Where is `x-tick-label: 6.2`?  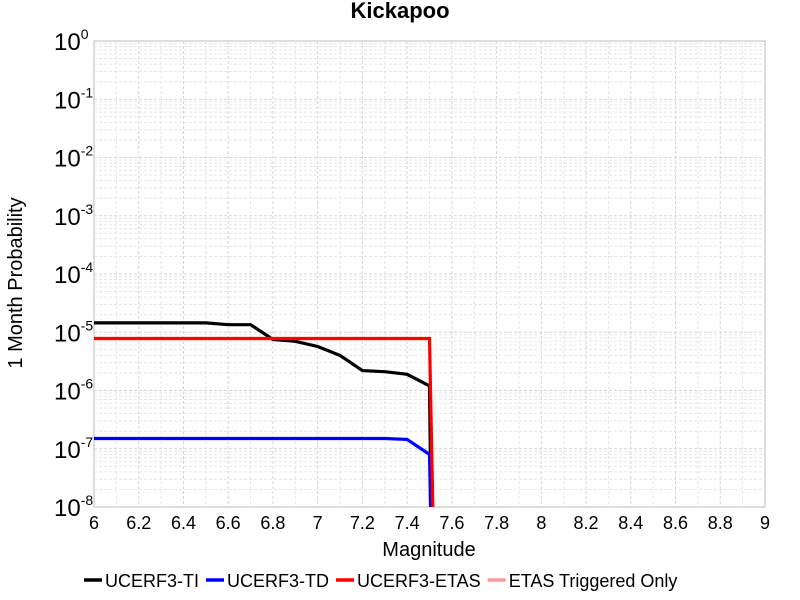 x-tick-label: 6.2 is located at coordinates (138, 523).